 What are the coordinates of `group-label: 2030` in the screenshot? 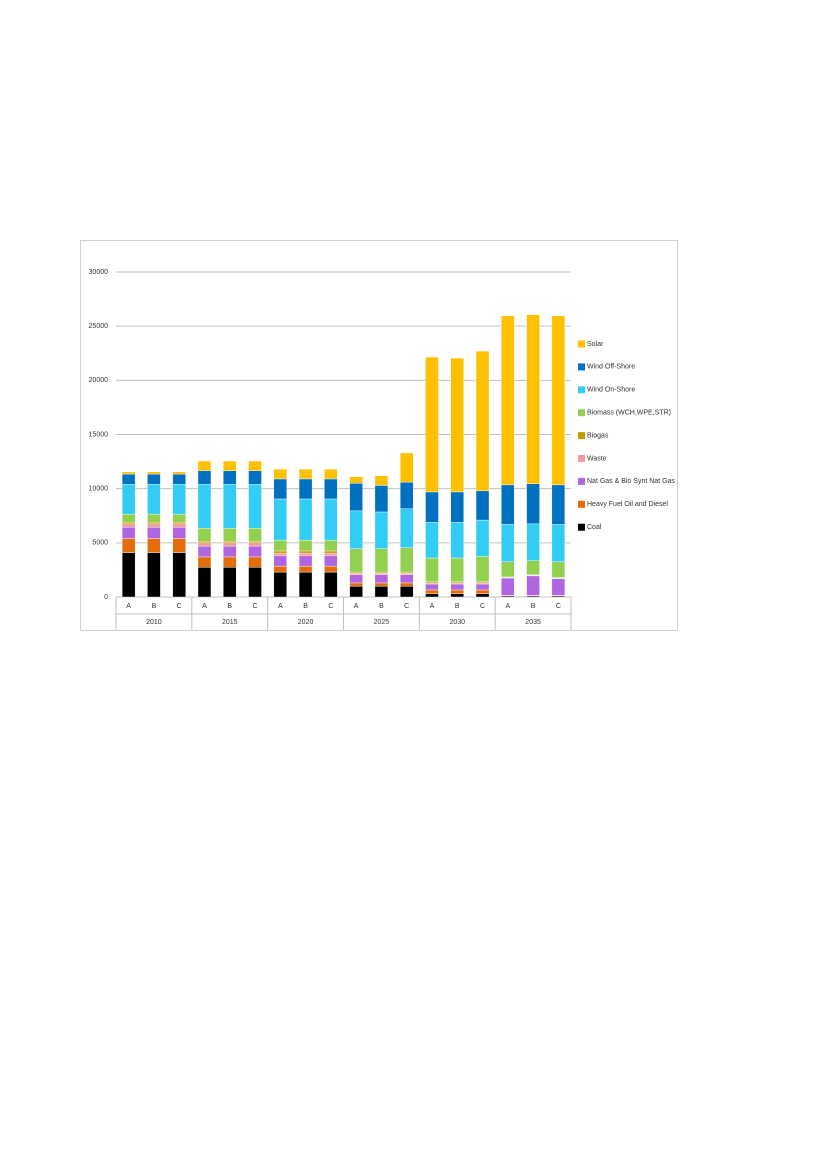 It's located at (457, 622).